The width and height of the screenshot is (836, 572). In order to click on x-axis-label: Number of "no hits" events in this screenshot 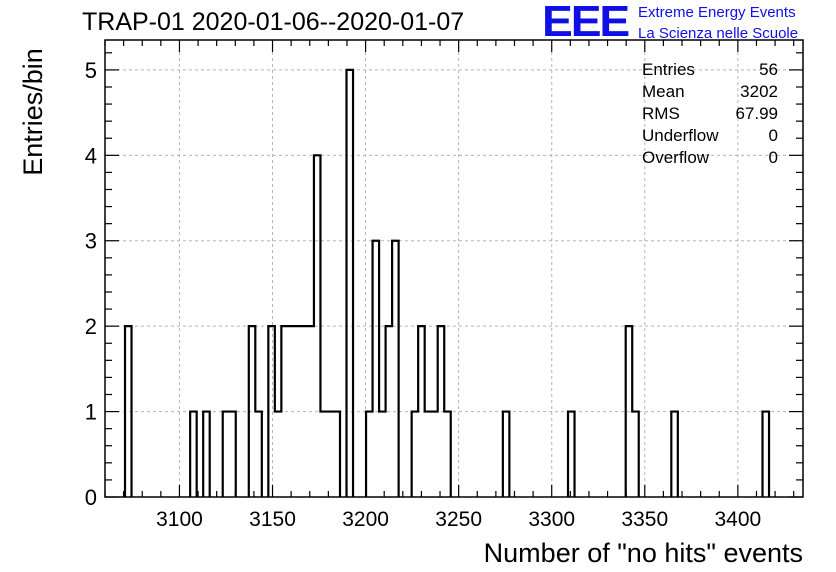, I will do `click(643, 553)`.